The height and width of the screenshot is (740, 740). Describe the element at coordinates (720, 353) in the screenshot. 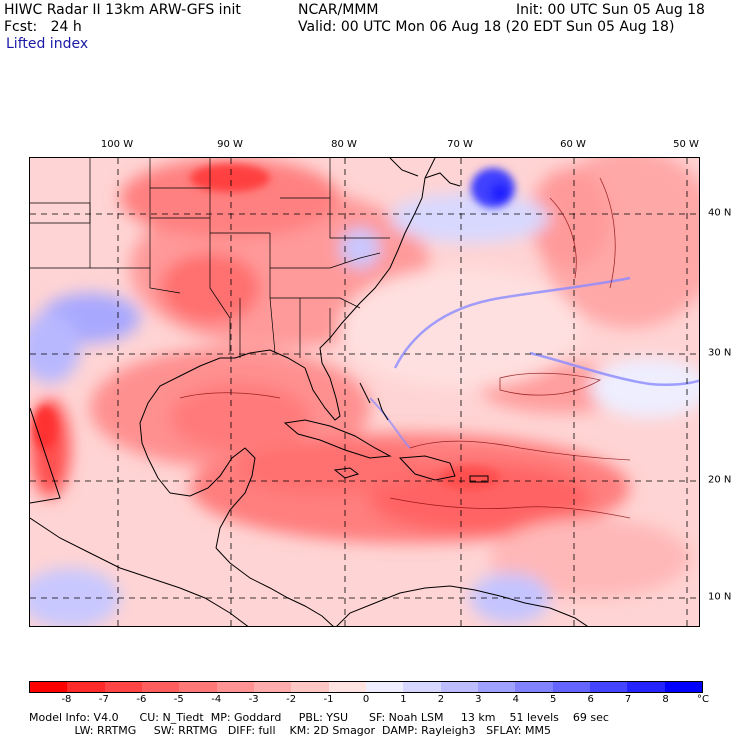

I see `lat-label-30n: 30 N` at that location.